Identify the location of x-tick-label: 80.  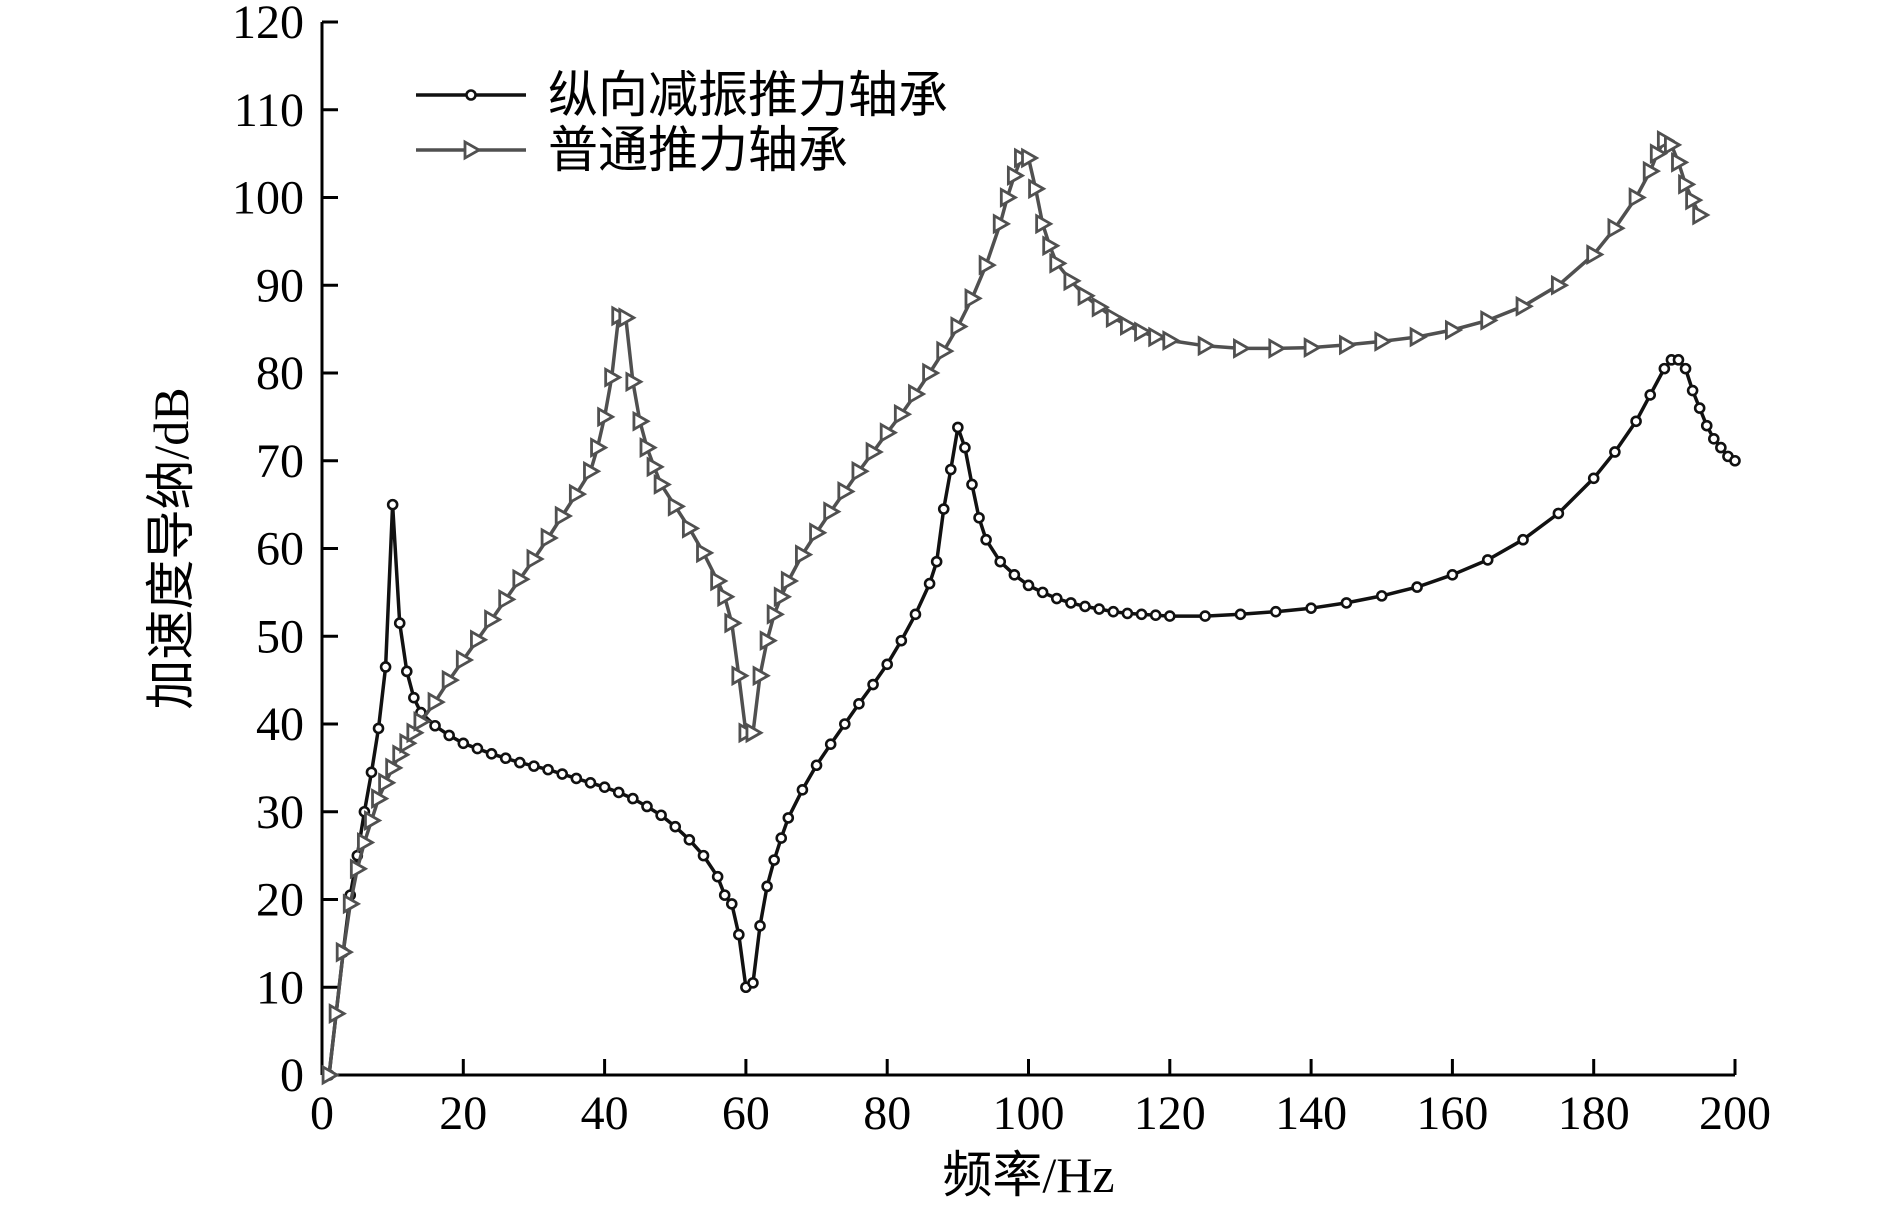
(887, 1113).